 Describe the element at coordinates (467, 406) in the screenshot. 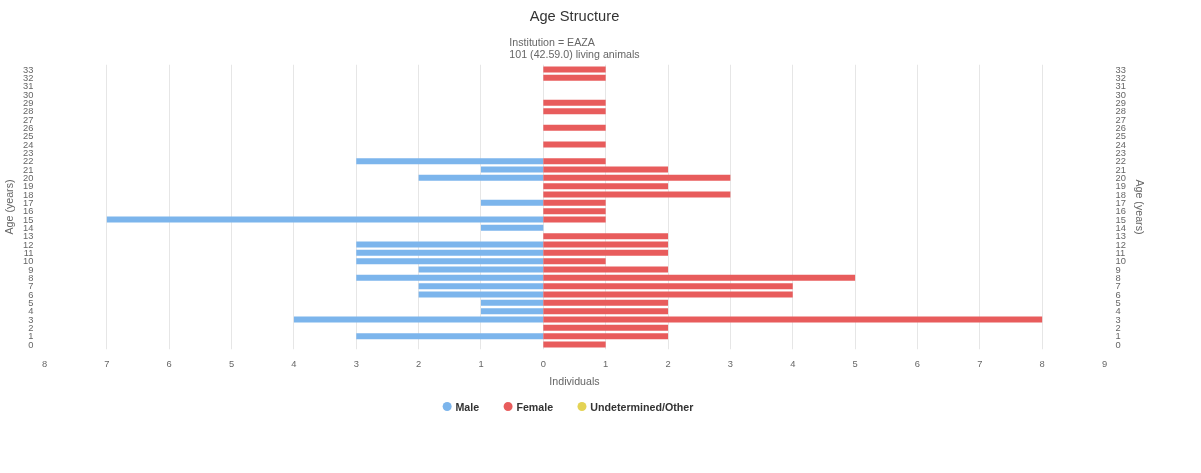

I see `legend-label: Male` at that location.